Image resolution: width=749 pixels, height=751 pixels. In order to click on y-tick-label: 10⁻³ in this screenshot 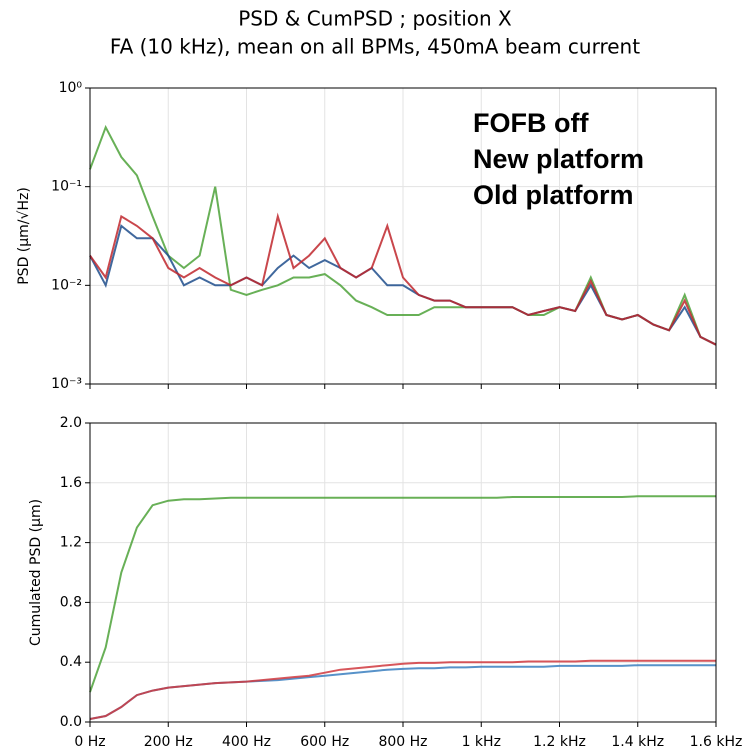, I will do `click(66, 384)`.